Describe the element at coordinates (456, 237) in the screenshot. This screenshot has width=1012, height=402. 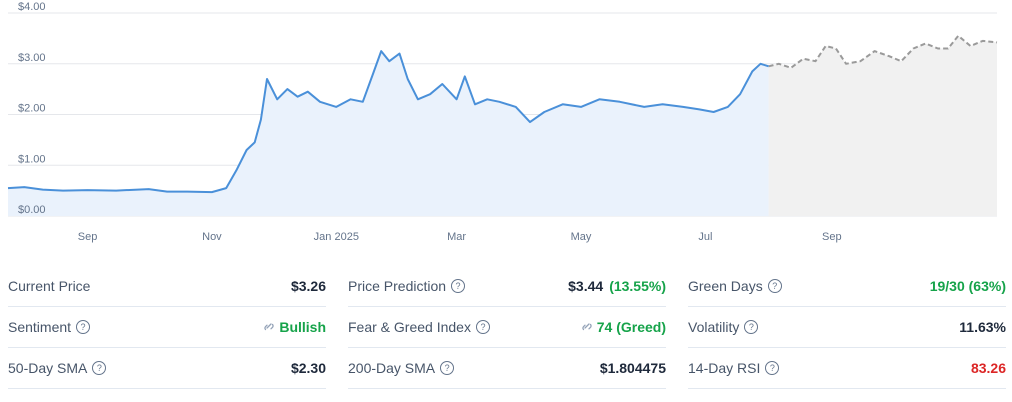
I see `x-tick-label: Mar` at that location.